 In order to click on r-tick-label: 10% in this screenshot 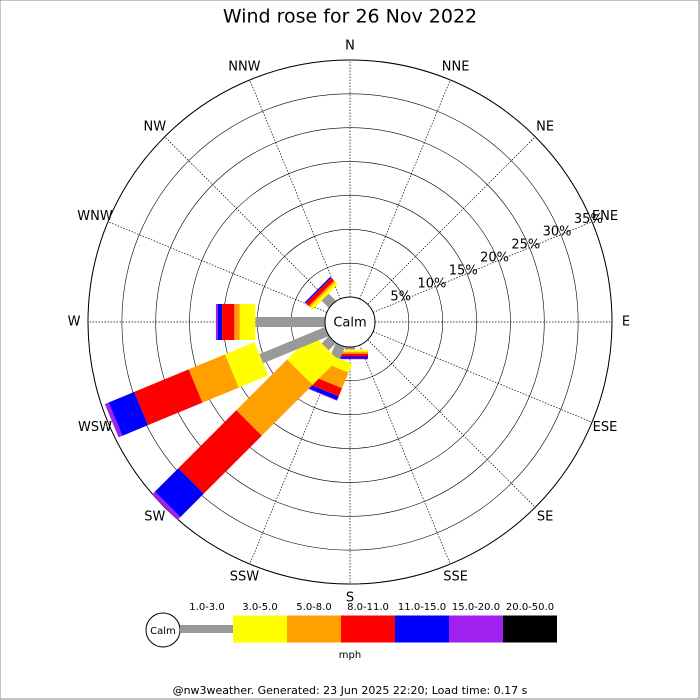, I will do `click(432, 284)`.